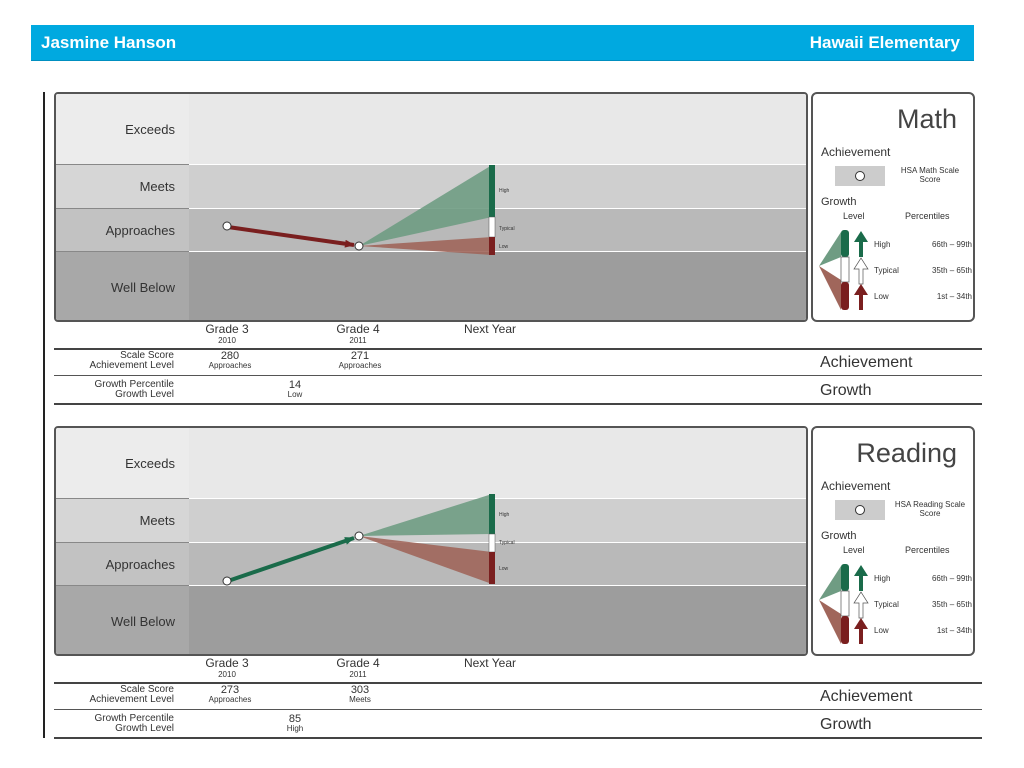 The image size is (1024, 768). I want to click on level-value: Meets, so click(360, 699).